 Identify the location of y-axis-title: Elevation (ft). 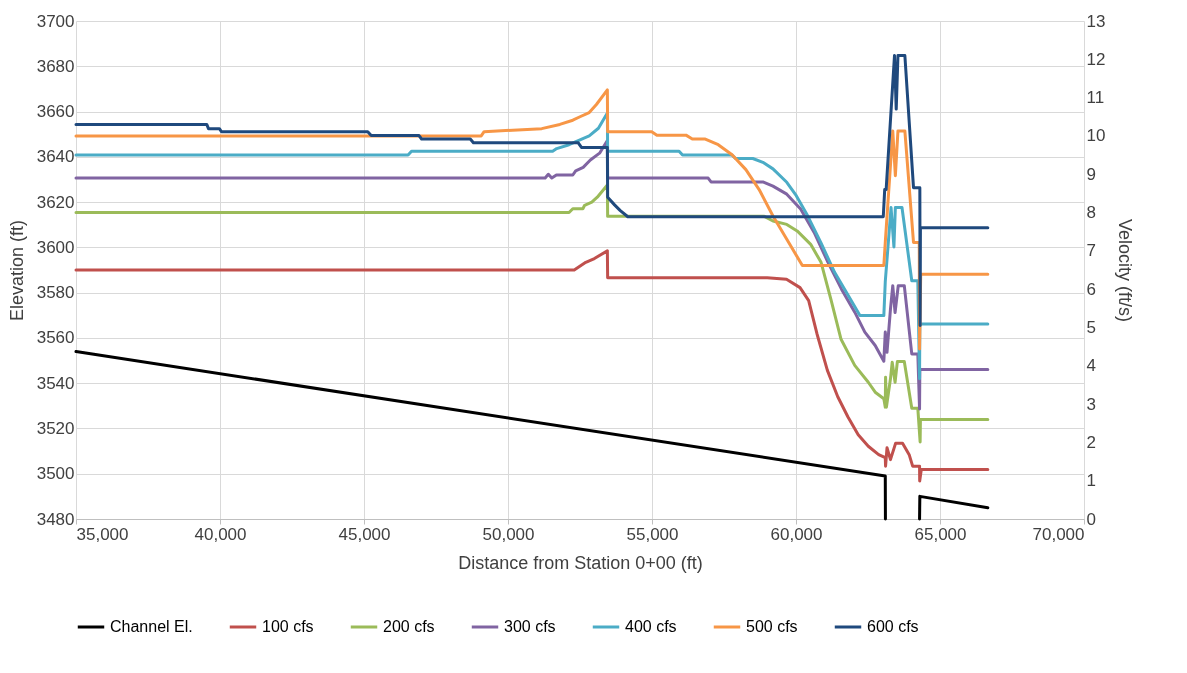
(16, 270).